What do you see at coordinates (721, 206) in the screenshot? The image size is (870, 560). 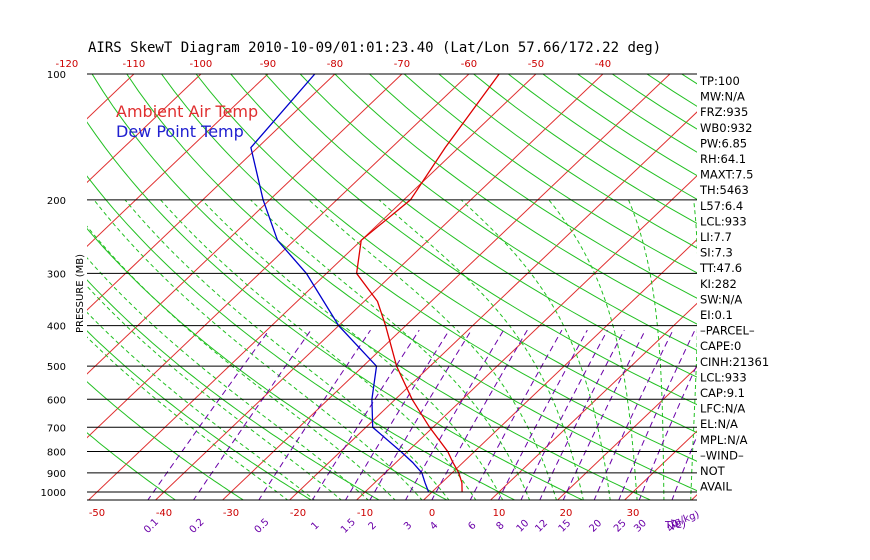 I see `index-label: L57:6.4` at bounding box center [721, 206].